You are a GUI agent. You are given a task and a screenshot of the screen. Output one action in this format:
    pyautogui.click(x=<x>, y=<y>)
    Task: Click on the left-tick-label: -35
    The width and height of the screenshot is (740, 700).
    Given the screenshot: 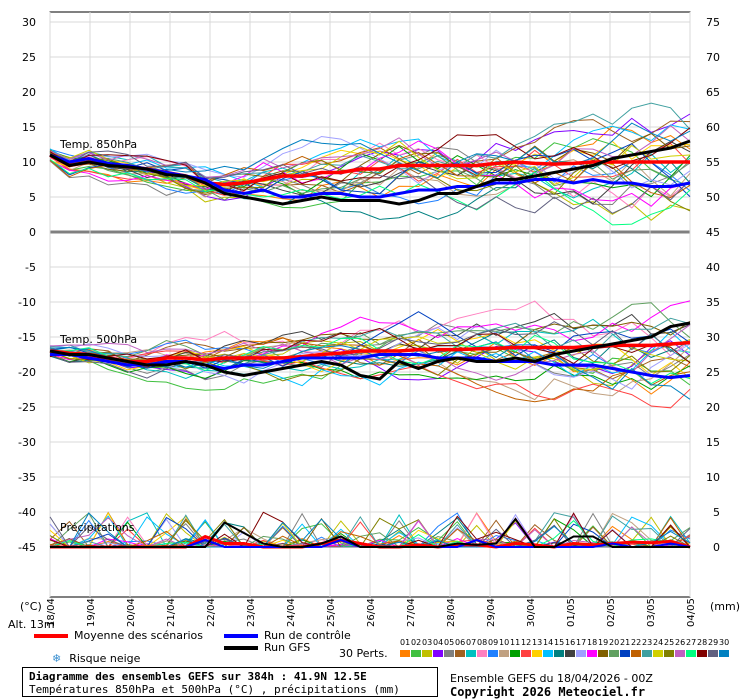 What is the action you would take?
    pyautogui.click(x=27, y=477)
    